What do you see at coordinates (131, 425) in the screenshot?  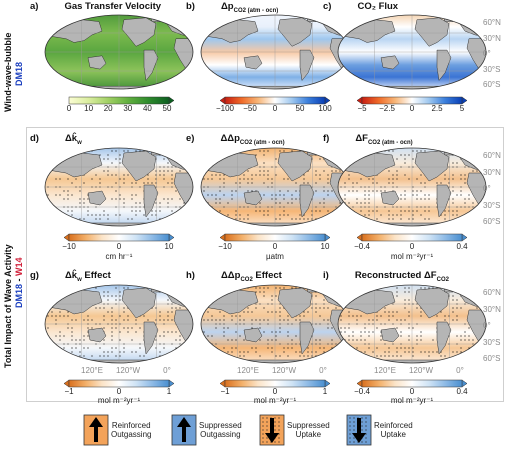 I see `legend-label-line1: Reinforced` at bounding box center [131, 425].